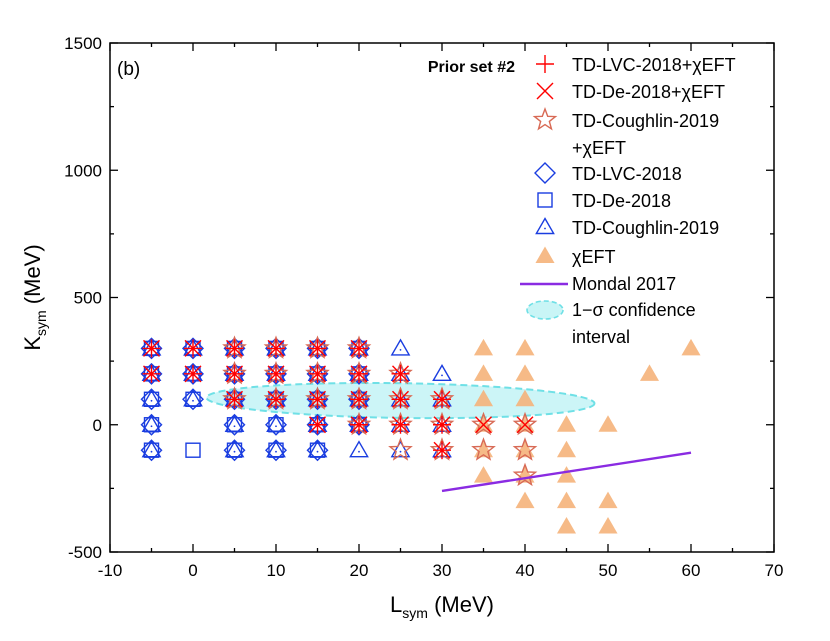 The image size is (830, 641). I want to click on legend-label-td-coughlin-2019-eft: +χEFT, so click(599, 148).